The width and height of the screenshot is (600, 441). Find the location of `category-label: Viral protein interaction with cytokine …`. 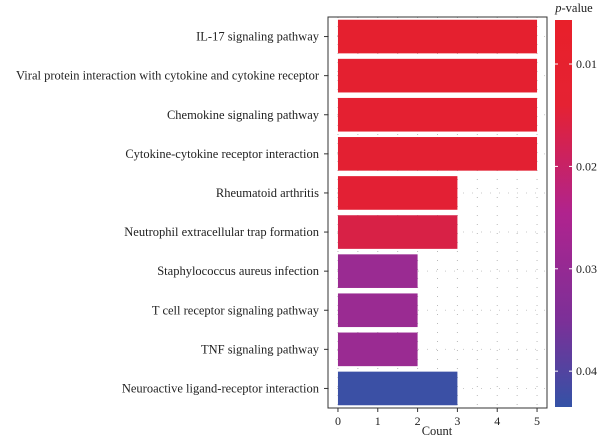

category-label: Viral protein interaction with cytokine … is located at coordinates (168, 76).